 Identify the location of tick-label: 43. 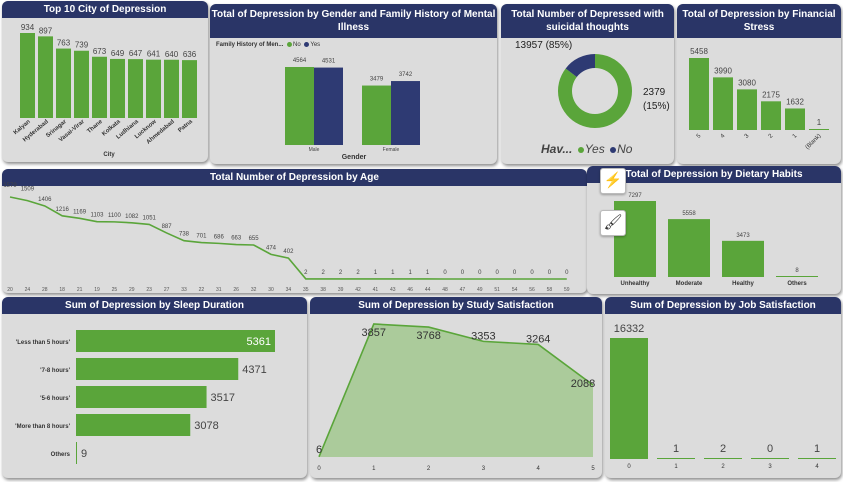
(393, 290).